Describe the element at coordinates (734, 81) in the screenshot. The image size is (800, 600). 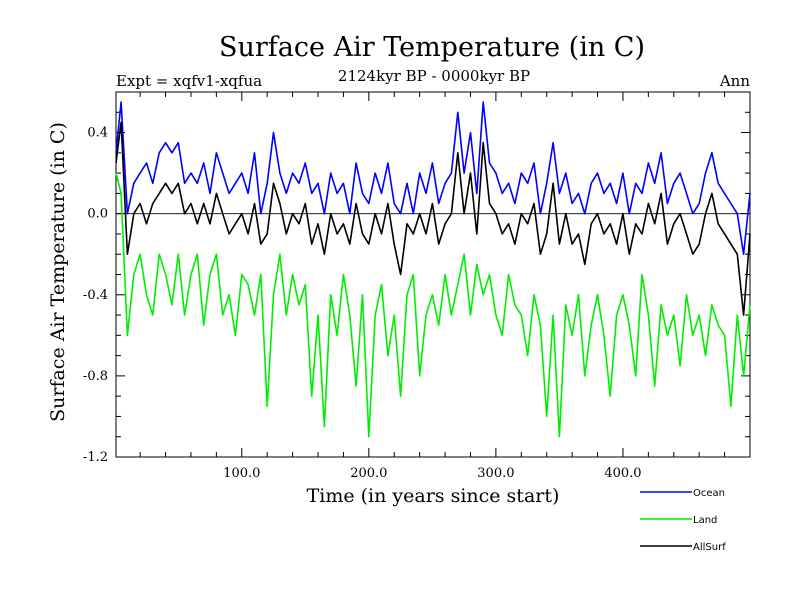
I see `season-label: Ann` at that location.